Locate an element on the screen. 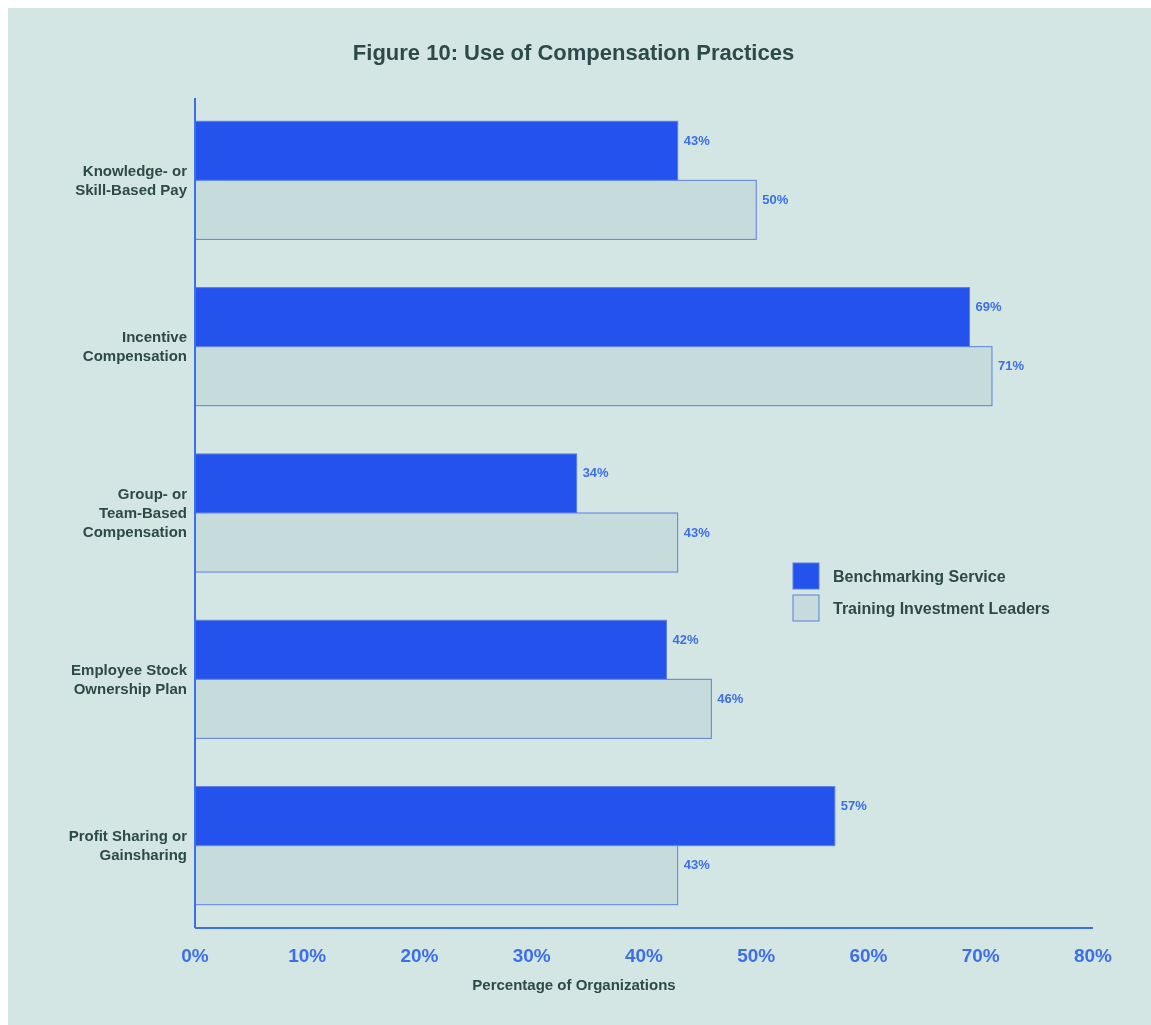 The width and height of the screenshot is (1151, 1025). legend-label: Training Investment Leaders is located at coordinates (942, 608).